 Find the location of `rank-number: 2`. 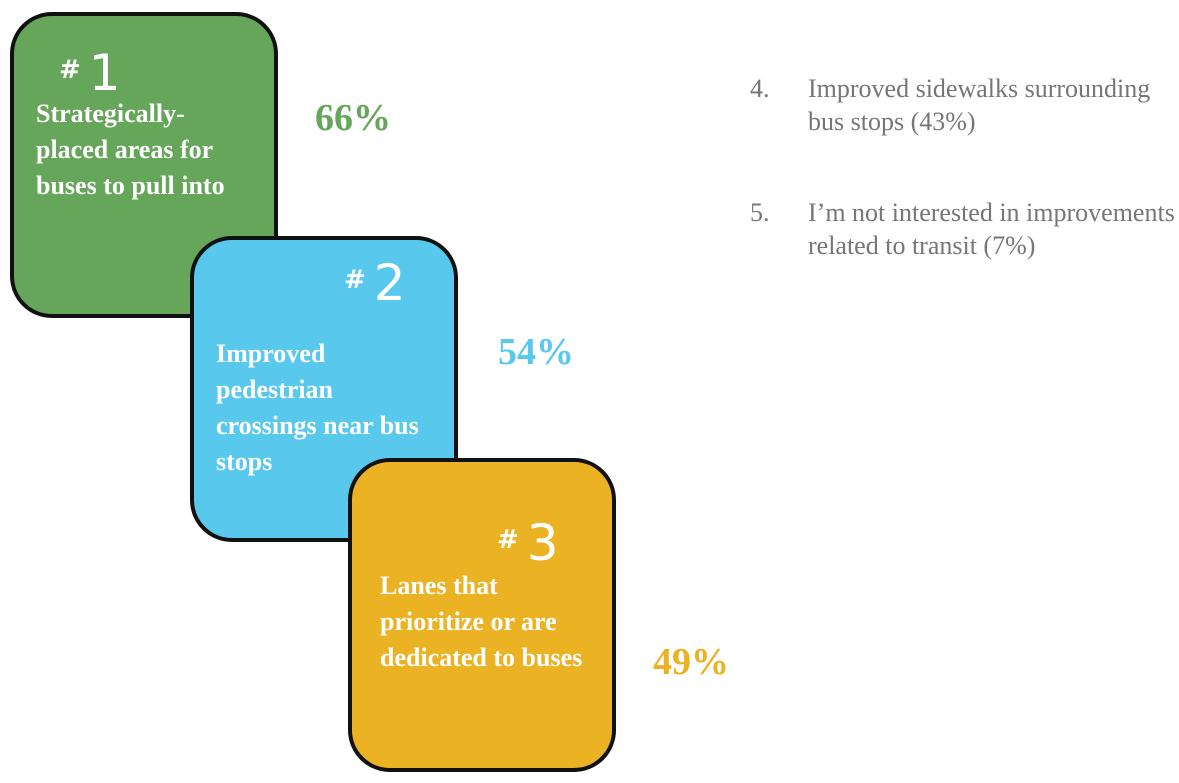

rank-number: 2 is located at coordinates (389, 283).